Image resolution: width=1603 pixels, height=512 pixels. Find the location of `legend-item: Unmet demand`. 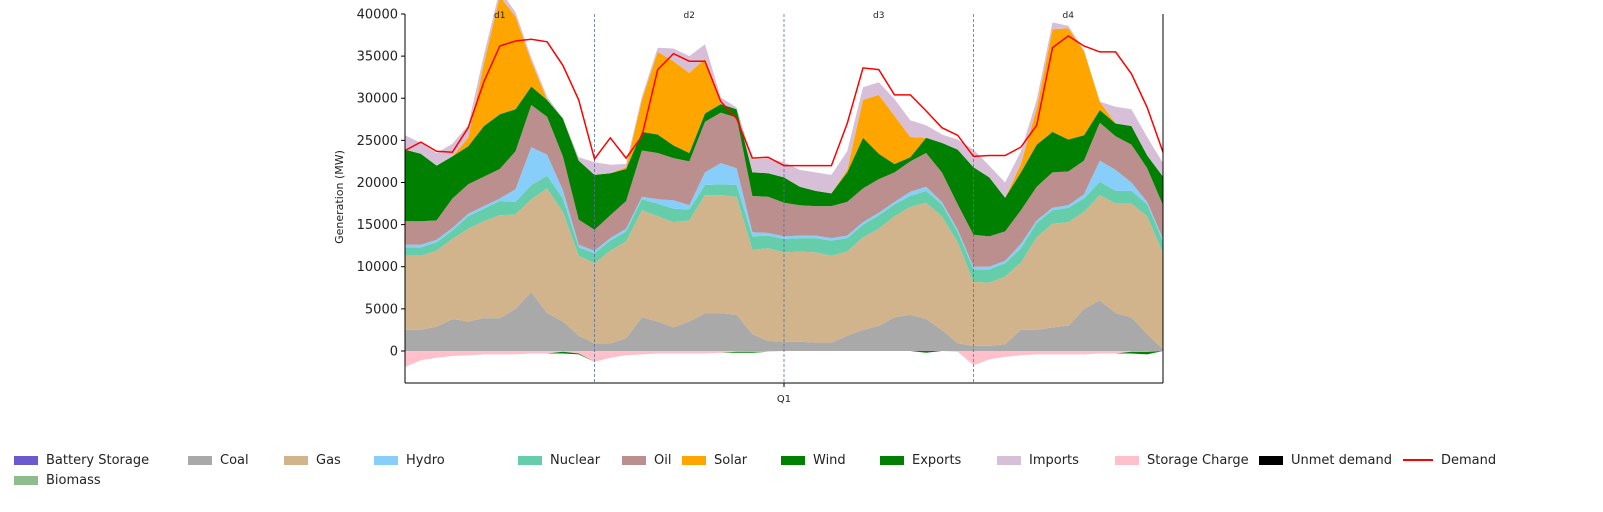

legend-item: Unmet demand is located at coordinates (1325, 460).